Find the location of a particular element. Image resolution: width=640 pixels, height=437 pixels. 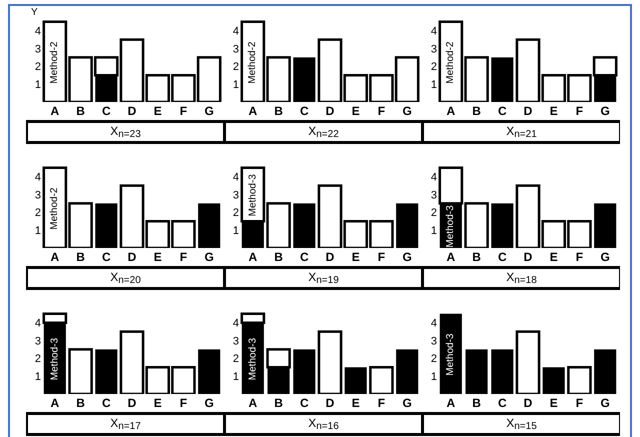

x-axis-title: X$_{n=19}$ is located at coordinates (323, 278).